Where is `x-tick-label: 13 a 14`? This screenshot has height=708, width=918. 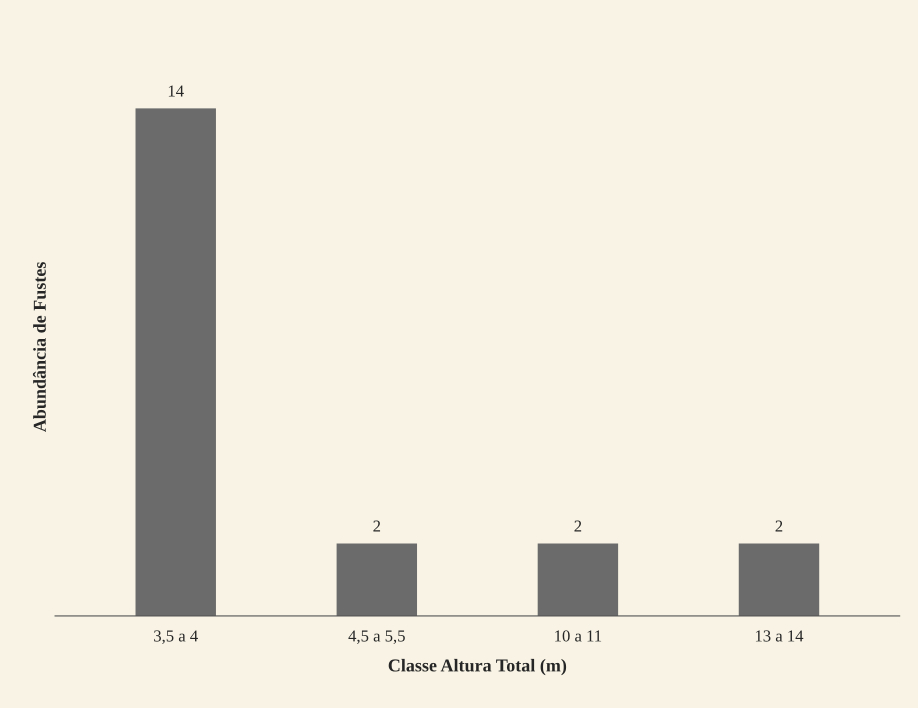 x-tick-label: 13 a 14 is located at coordinates (780, 636).